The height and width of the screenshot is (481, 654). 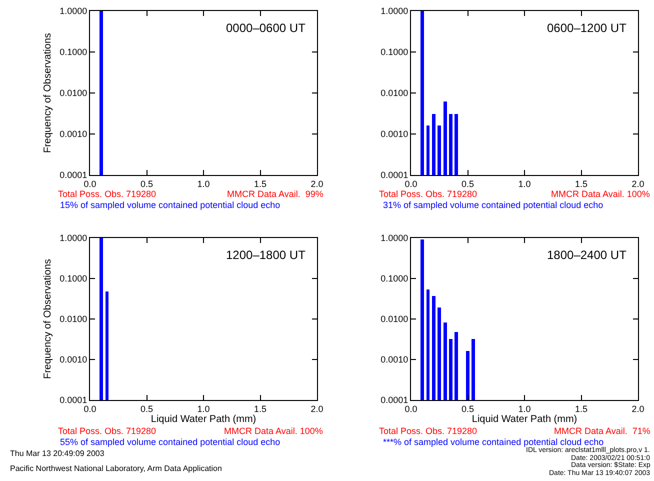 I want to click on annotation: 0600–1200 UT, so click(x=587, y=28).